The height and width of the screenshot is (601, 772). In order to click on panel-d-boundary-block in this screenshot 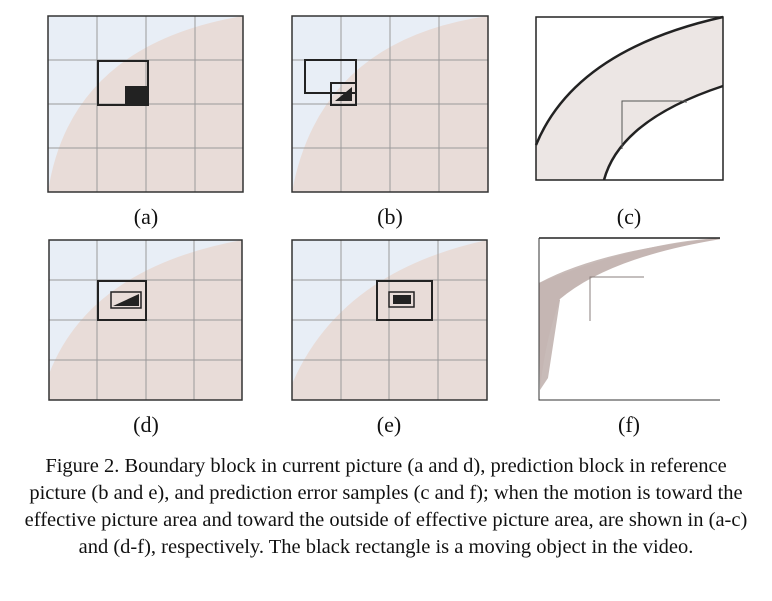, I will do `click(122, 300)`.